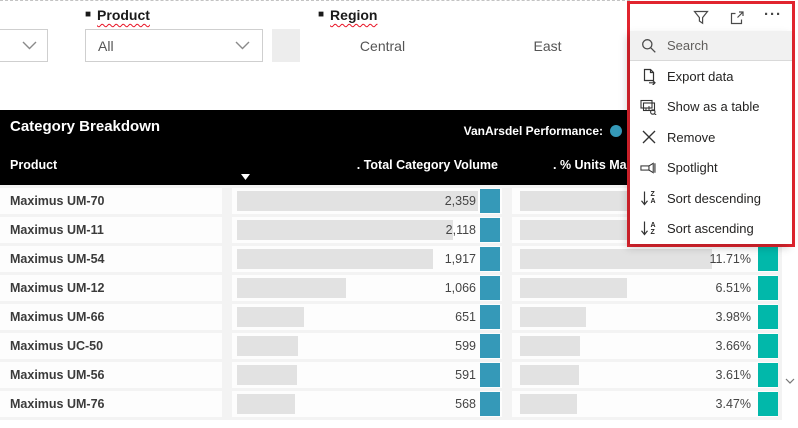 Image resolution: width=798 pixels, height=428 pixels. Describe the element at coordinates (645, 317) in the screenshot. I see `percent-cell: 3.98%` at that location.